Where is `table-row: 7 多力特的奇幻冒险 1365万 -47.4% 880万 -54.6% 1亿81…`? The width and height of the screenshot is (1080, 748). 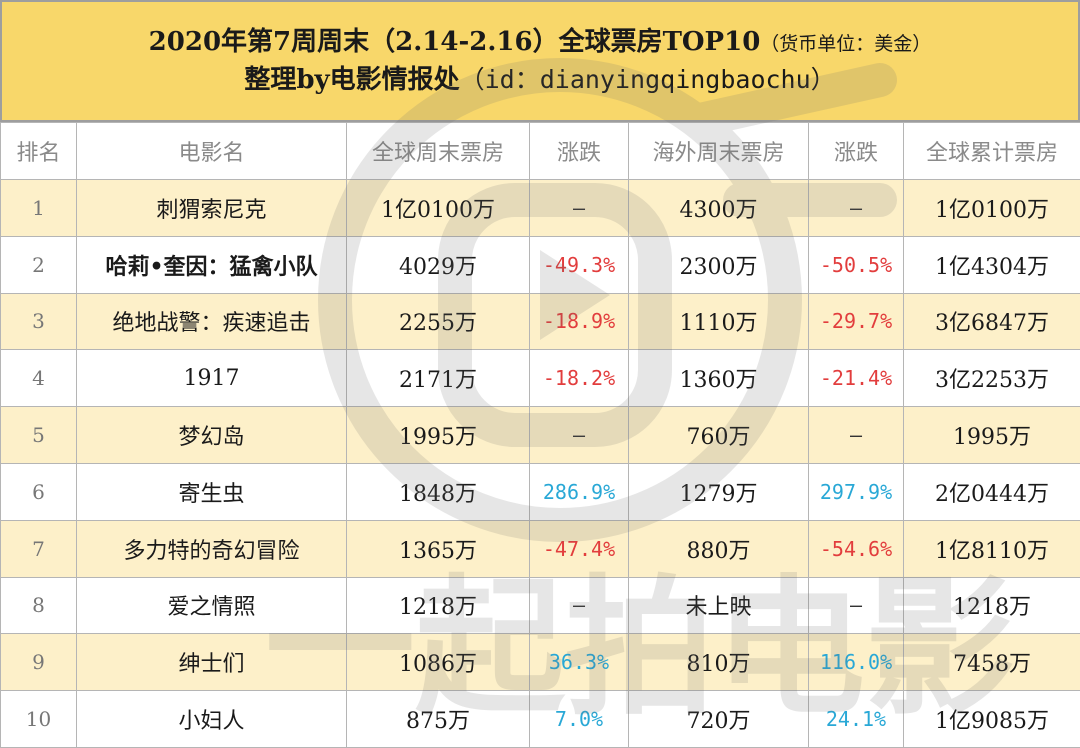 table-row: 7 多力特的奇幻冒险 1365万 -47.4% 880万 -54.6% 1亿81… is located at coordinates (540, 548).